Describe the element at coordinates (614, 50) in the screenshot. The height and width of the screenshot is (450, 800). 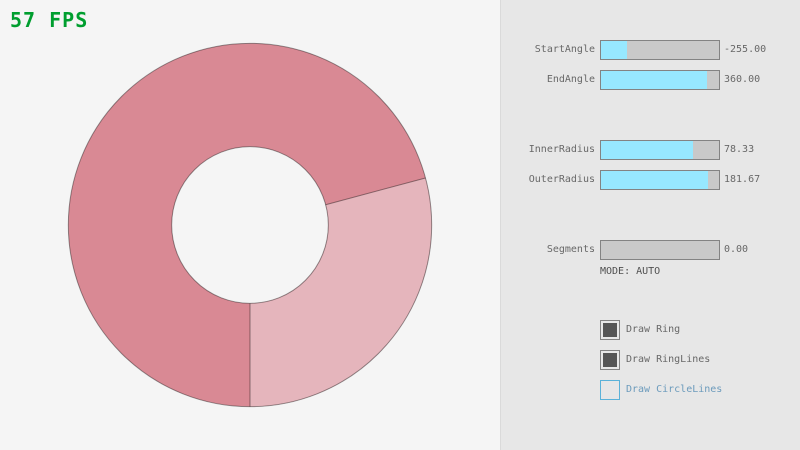
I see `start-angle-slider-fill` at that location.